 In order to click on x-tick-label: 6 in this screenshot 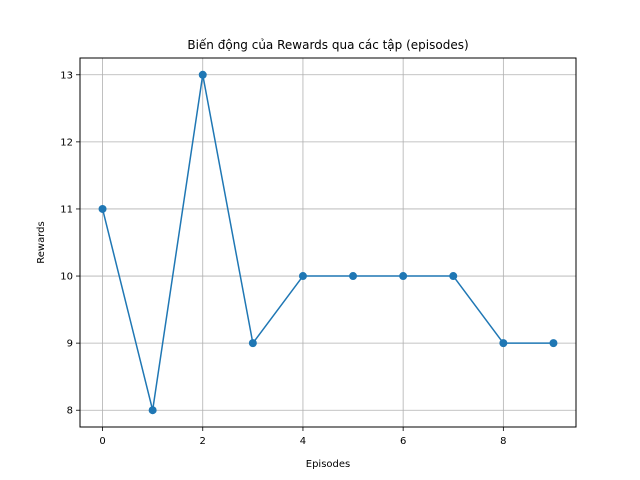, I will do `click(403, 441)`.